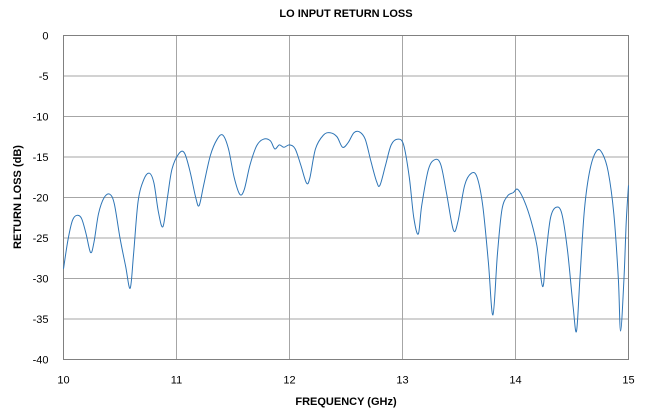 The height and width of the screenshot is (413, 645). What do you see at coordinates (515, 381) in the screenshot?
I see `x-tick-label: 14` at bounding box center [515, 381].